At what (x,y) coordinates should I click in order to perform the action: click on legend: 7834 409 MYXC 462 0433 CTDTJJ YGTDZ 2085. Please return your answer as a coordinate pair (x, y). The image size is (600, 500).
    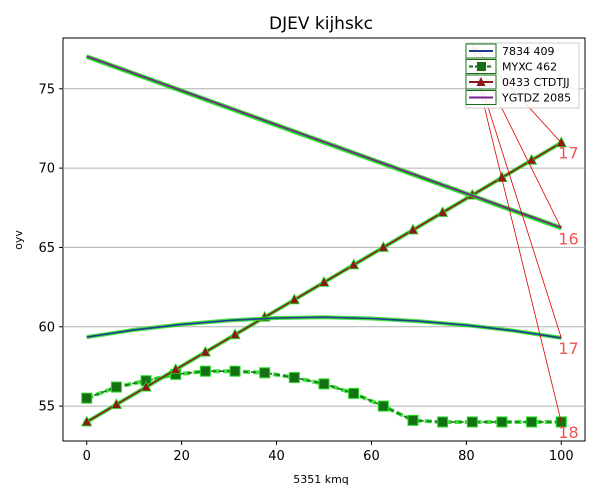
    Looking at the image, I should click on (522, 75).